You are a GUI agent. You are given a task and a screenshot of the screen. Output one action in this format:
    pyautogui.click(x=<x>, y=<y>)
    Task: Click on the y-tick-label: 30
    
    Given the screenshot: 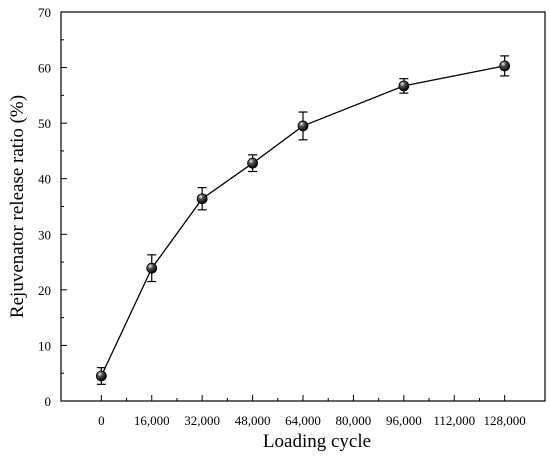 What is the action you would take?
    pyautogui.click(x=44, y=234)
    